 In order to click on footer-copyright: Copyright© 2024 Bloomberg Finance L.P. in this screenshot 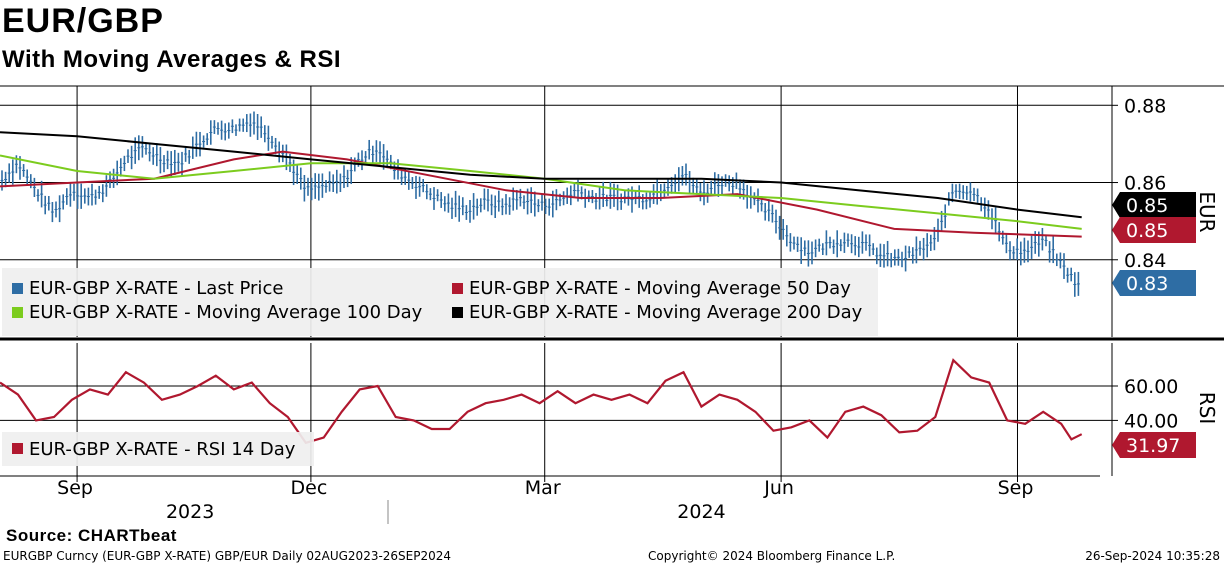, I will do `click(772, 556)`.